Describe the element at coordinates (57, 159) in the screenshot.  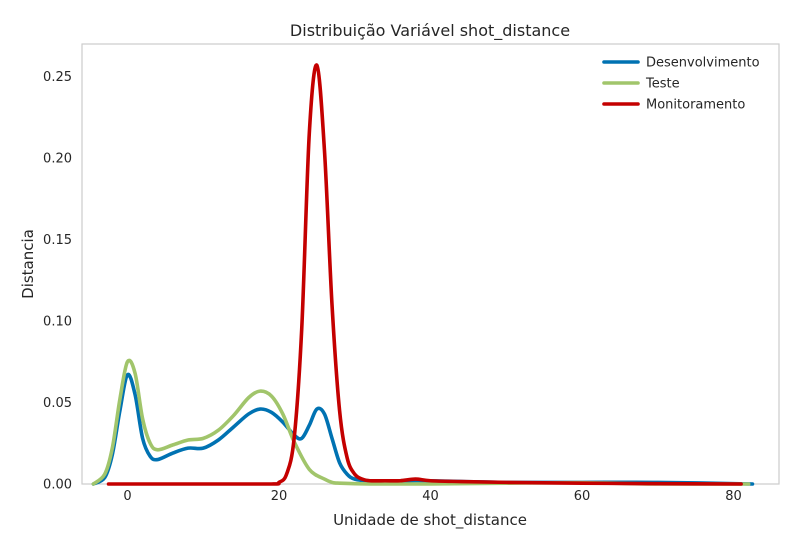
I see `y-tick-label: 0.20` at that location.